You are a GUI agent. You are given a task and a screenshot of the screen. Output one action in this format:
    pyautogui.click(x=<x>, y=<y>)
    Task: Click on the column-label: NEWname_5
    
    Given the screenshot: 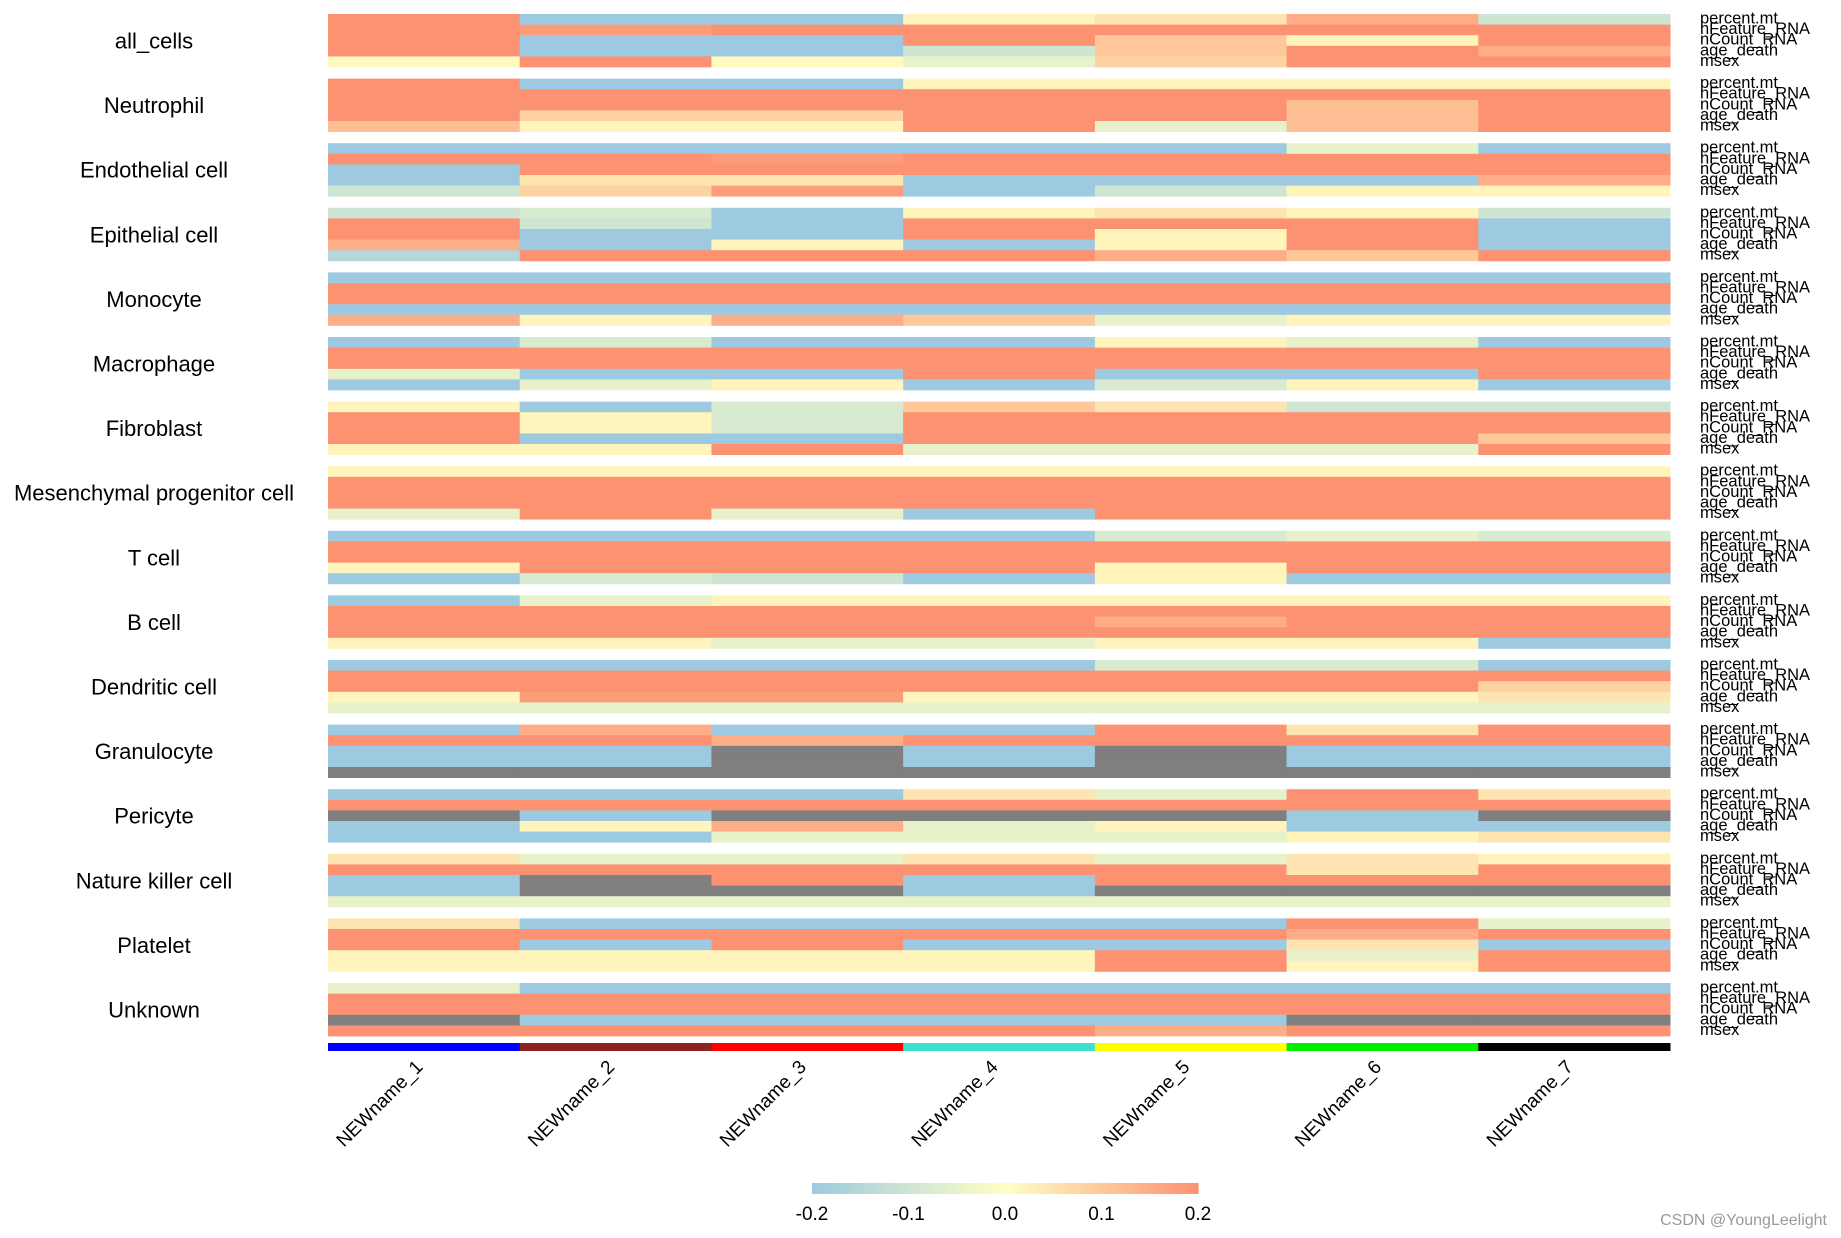 What is the action you would take?
    pyautogui.click(x=1146, y=1104)
    